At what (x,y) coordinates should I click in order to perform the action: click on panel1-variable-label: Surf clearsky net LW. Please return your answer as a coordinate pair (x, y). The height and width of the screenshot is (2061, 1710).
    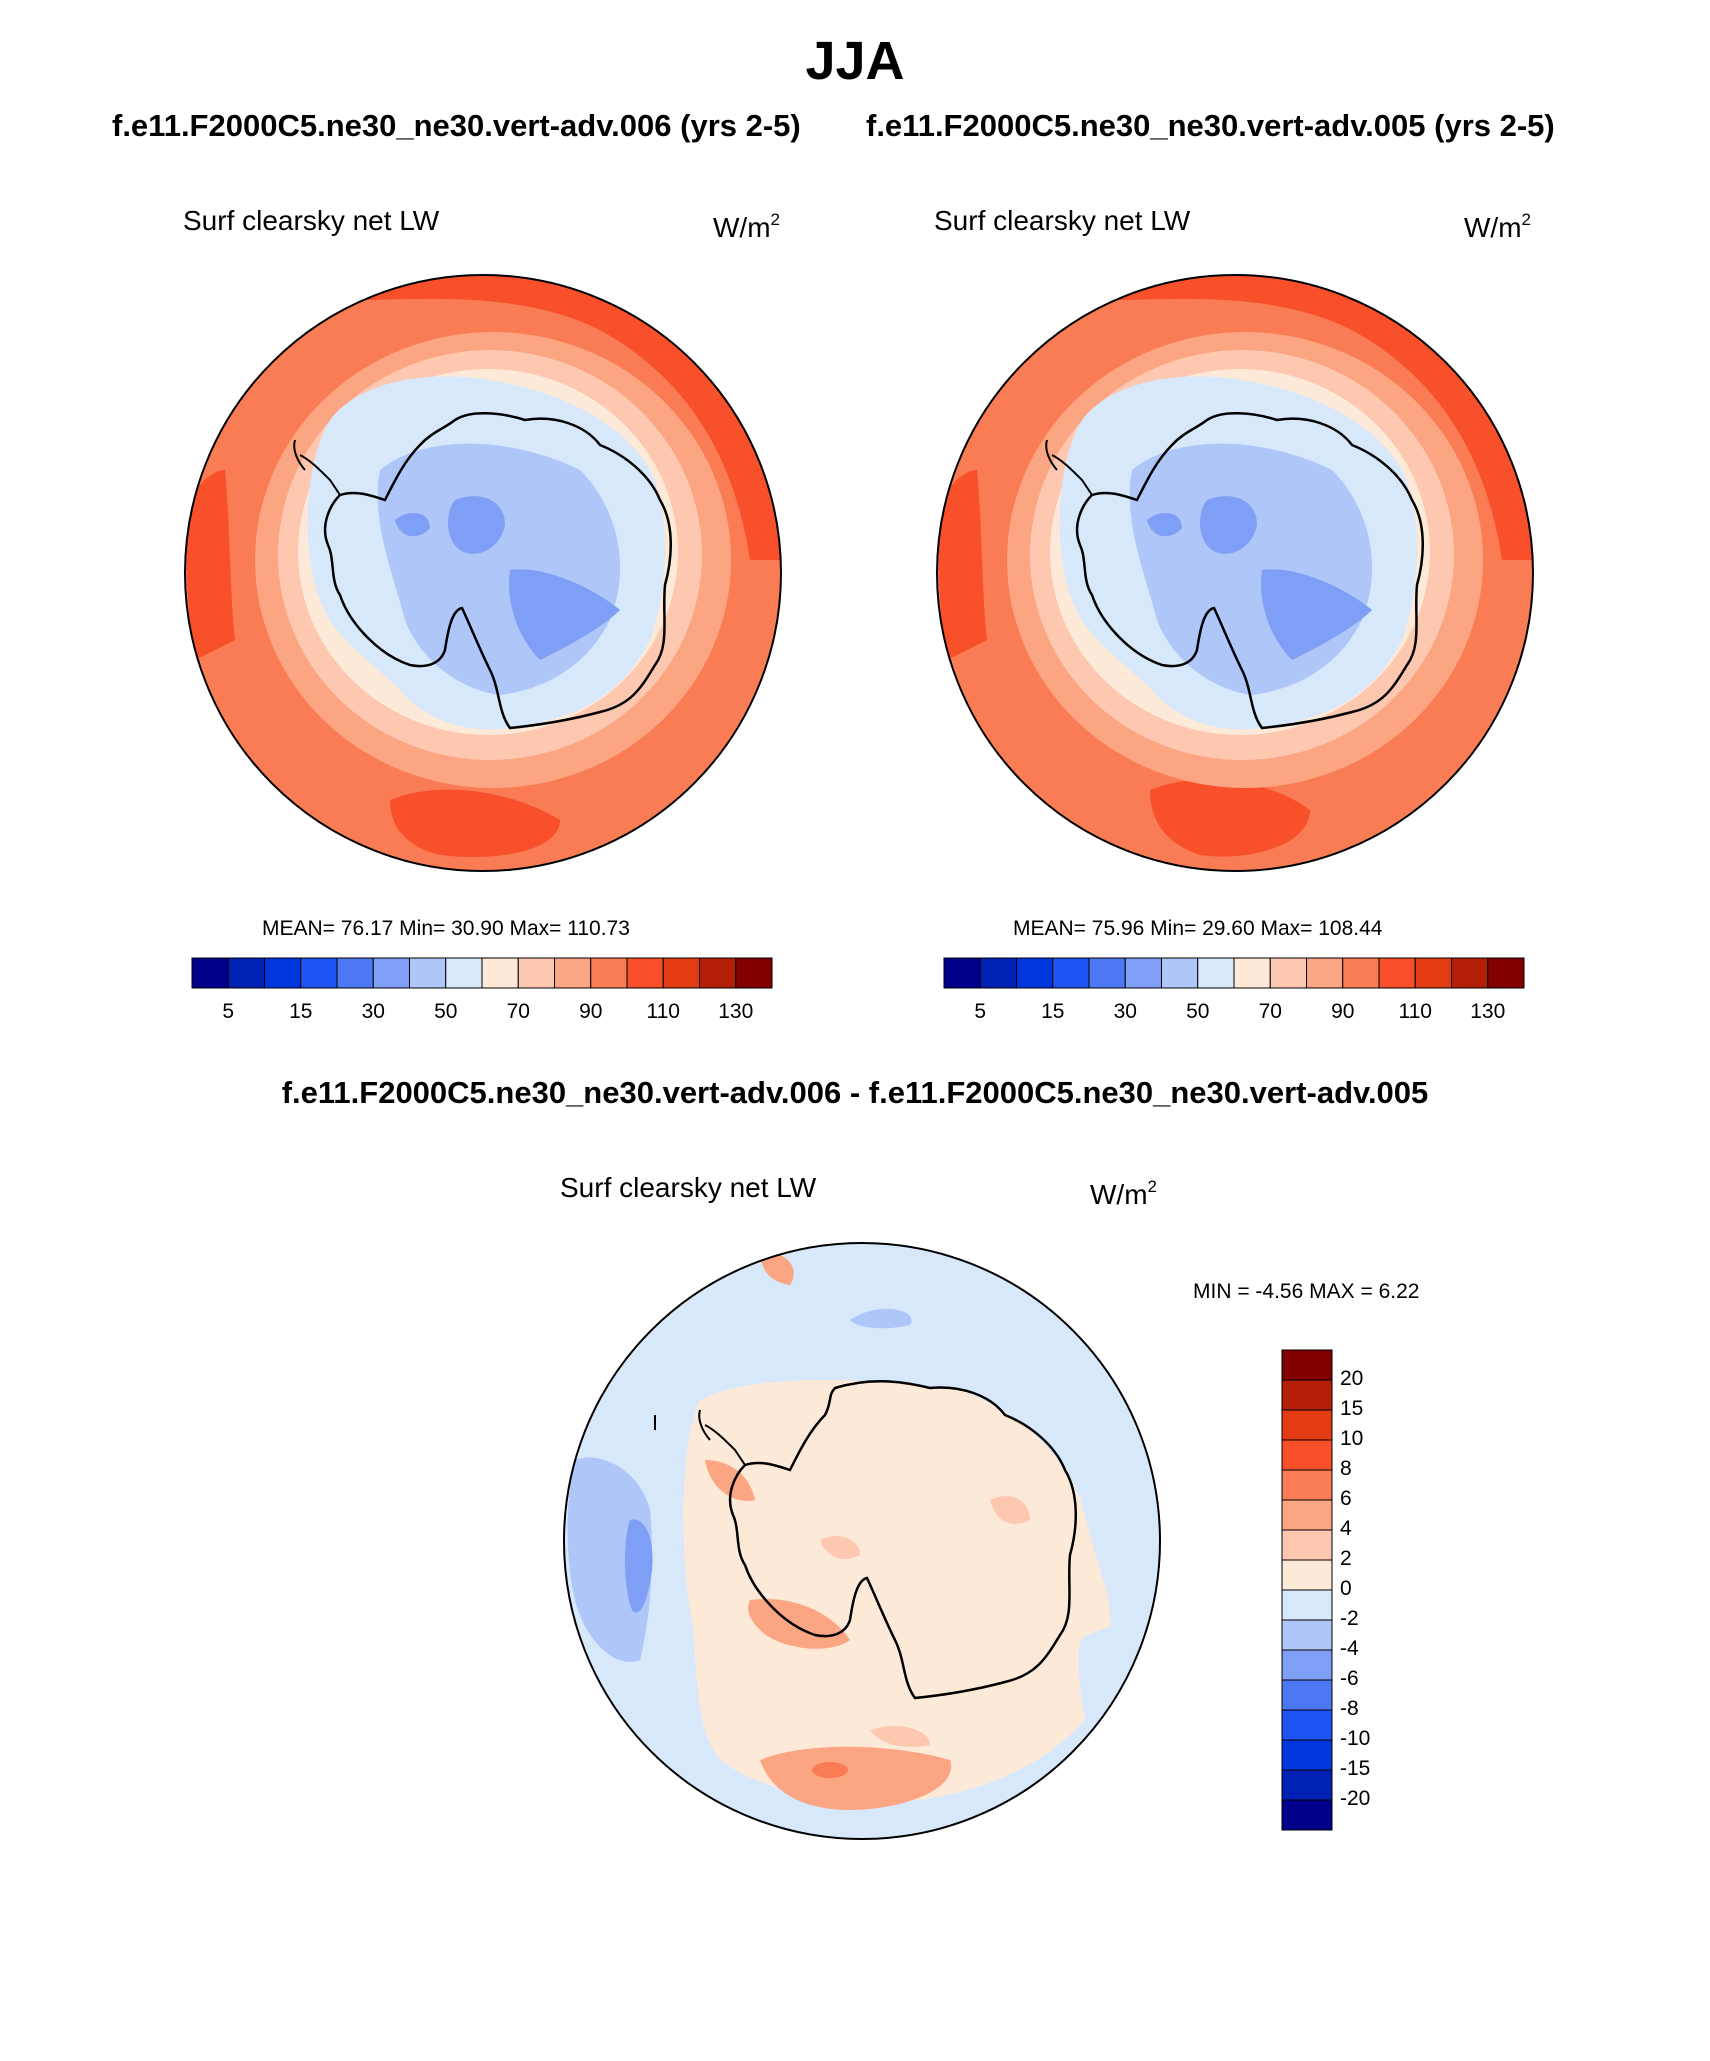
    Looking at the image, I should click on (311, 220).